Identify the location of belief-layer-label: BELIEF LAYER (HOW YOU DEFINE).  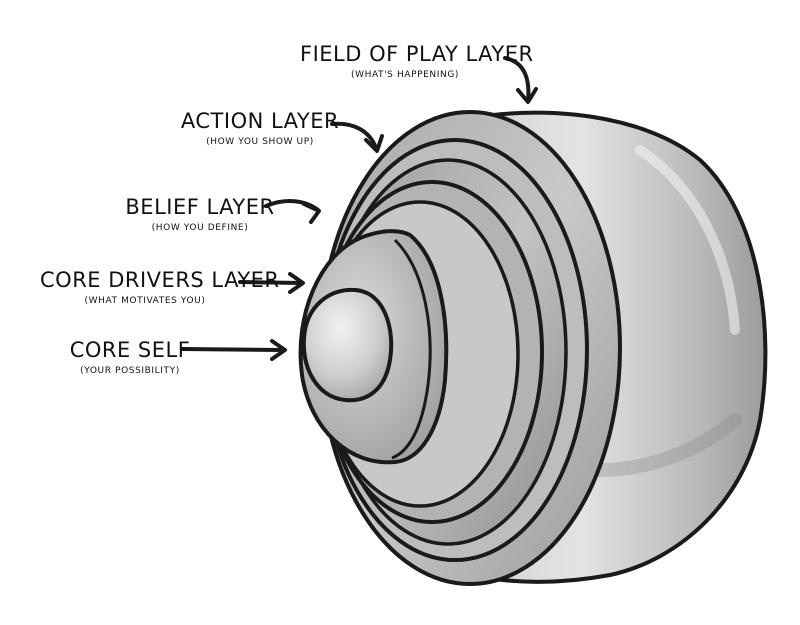
(200, 215).